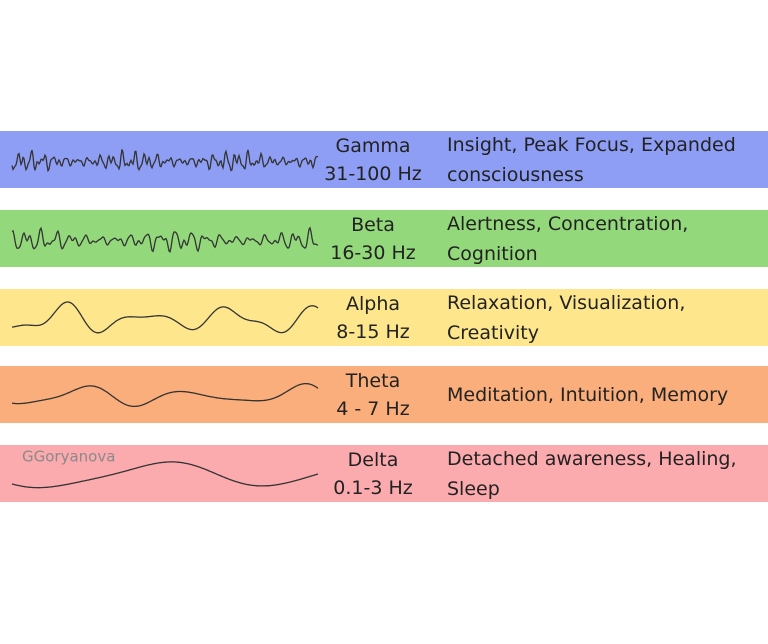  Describe the element at coordinates (68, 457) in the screenshot. I see `watermark: GGoryanova` at that location.